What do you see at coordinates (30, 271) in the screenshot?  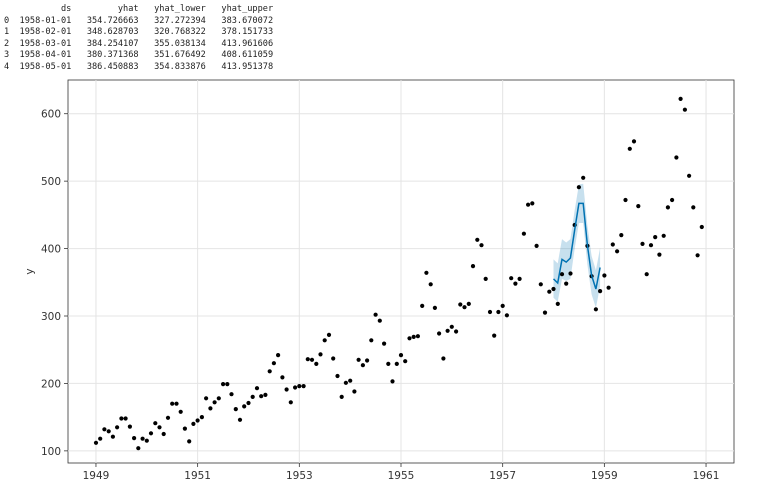 I see `y-axis-label: y` at bounding box center [30, 271].